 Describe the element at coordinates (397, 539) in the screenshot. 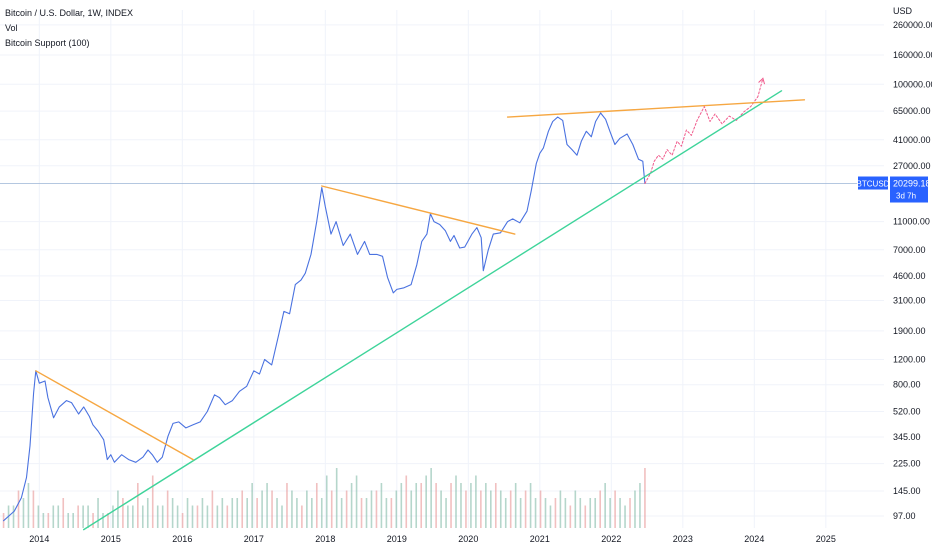

I see `x-tick-label: 2019` at that location.